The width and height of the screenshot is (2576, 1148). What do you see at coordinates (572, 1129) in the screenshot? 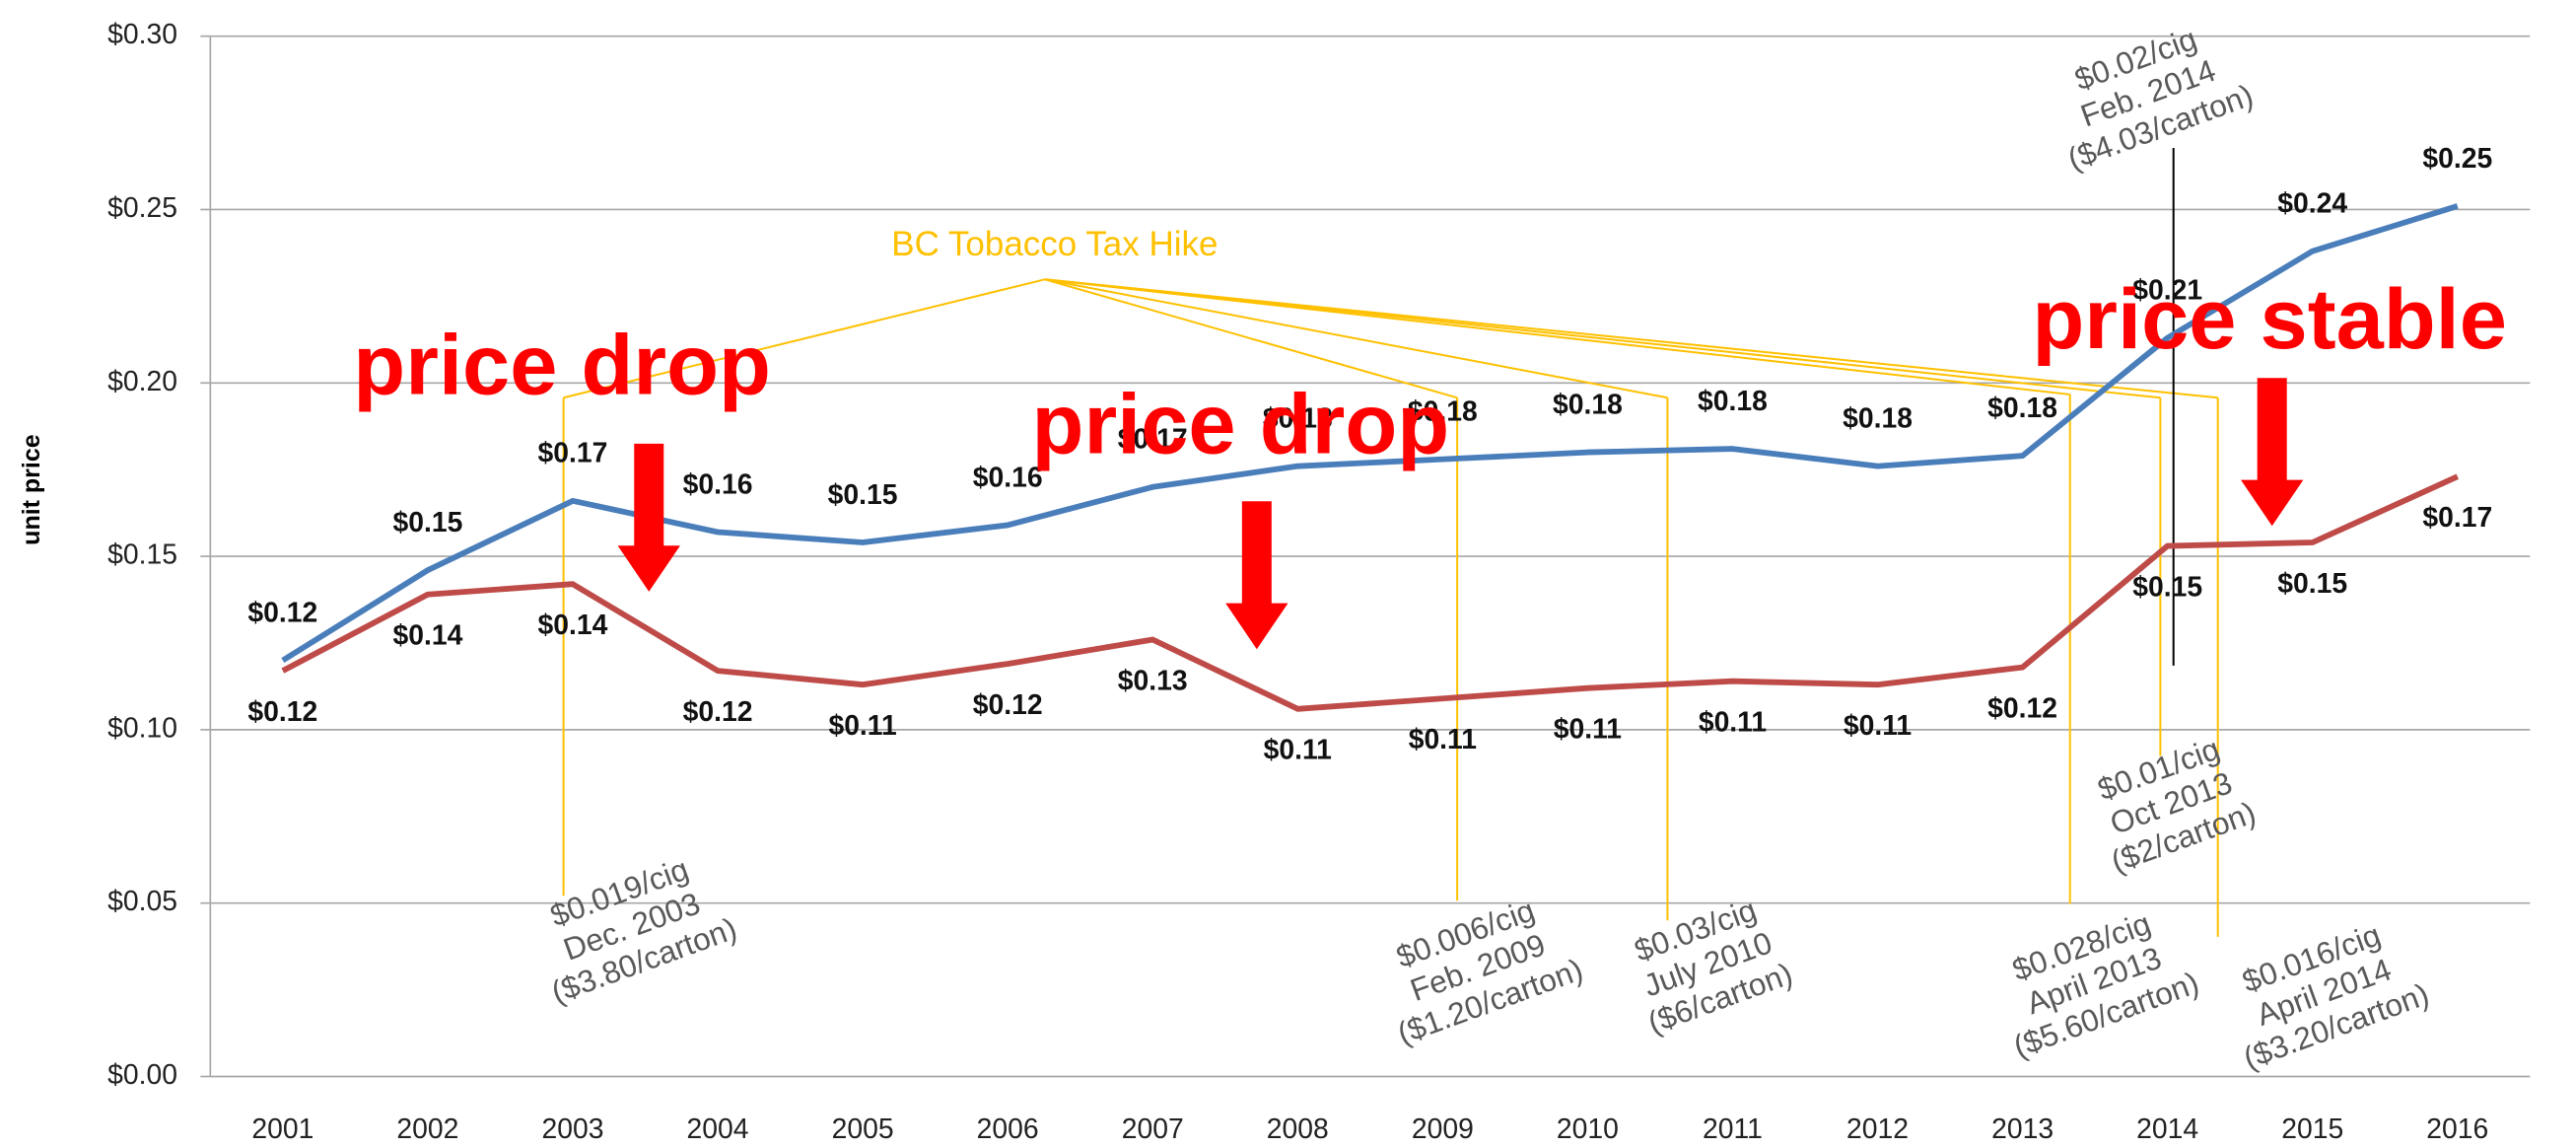
I see `x-tick-label: 2003` at bounding box center [572, 1129].